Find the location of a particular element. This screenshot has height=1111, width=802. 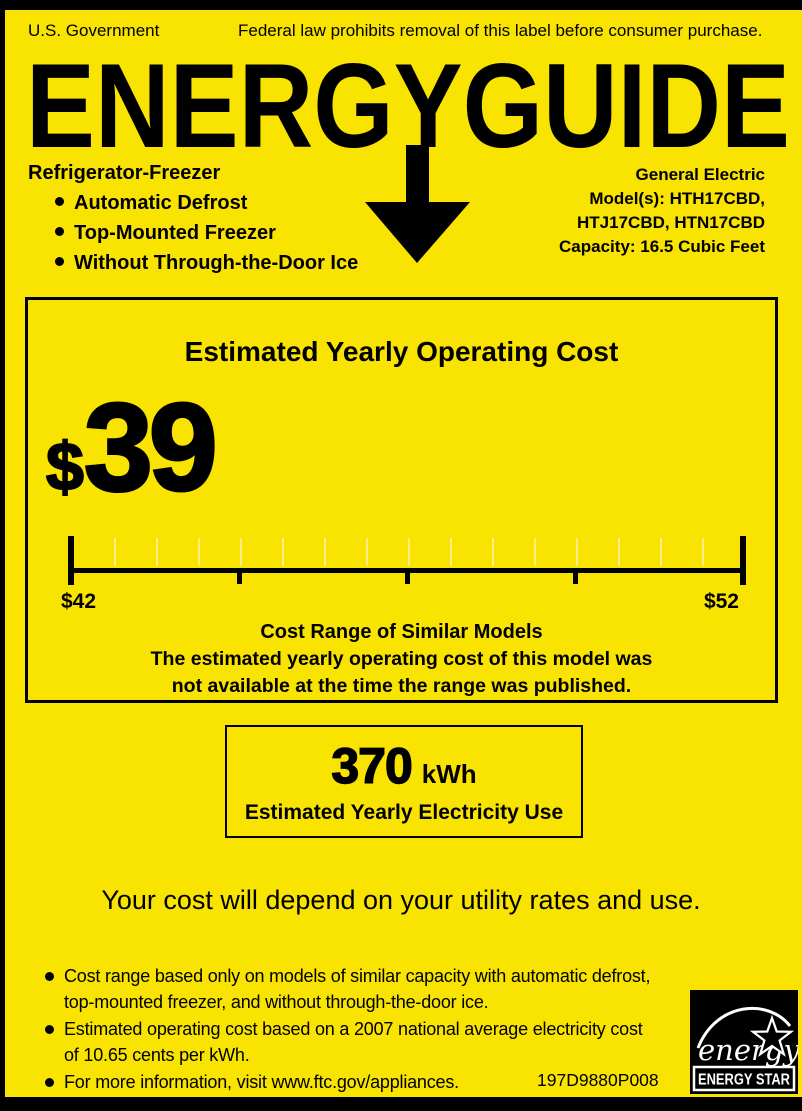

energyguide-wordmark: ENERGYGUIDE is located at coordinates (408, 105).